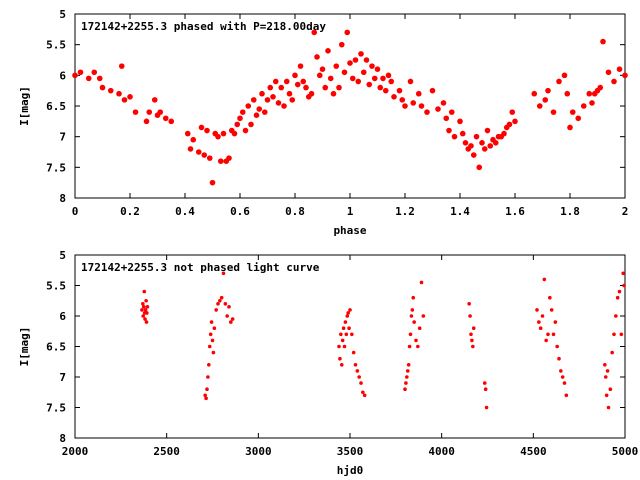 The width and height of the screenshot is (640, 480). What do you see at coordinates (258, 451) in the screenshot?
I see `x-tick-label: 3000` at bounding box center [258, 451].